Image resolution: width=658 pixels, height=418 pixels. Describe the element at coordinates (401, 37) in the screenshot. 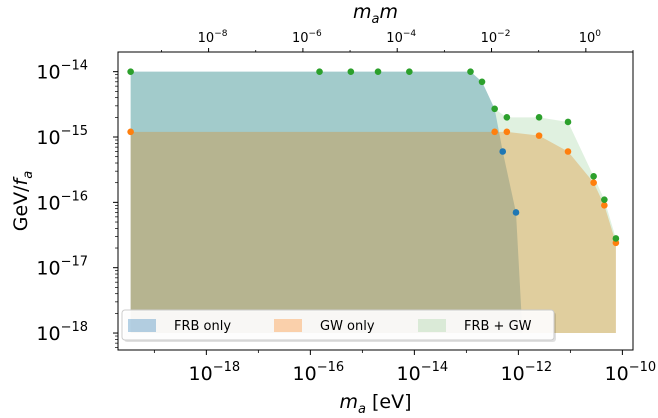

I see `top-tick-label-2: 10⁻⁴` at that location.